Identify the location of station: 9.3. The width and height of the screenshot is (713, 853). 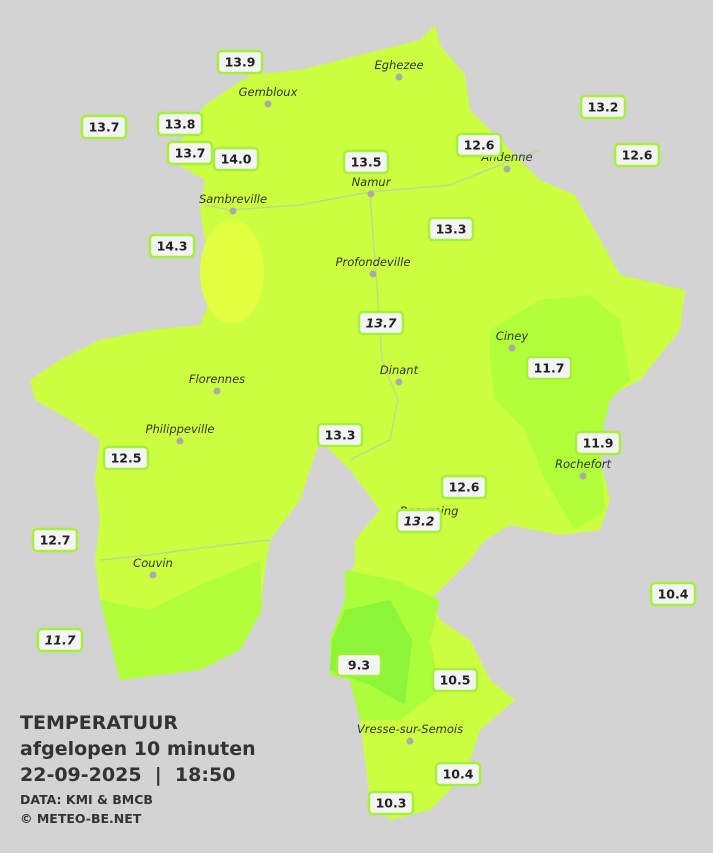
(359, 665).